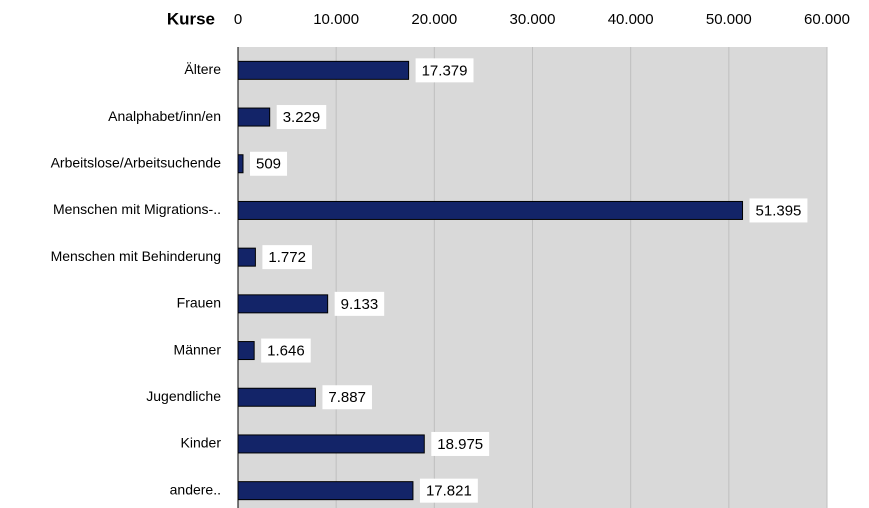 The width and height of the screenshot is (869, 508). What do you see at coordinates (136, 162) in the screenshot?
I see `y-tick-label: Arbeitslose/Arbeitsuchende` at bounding box center [136, 162].